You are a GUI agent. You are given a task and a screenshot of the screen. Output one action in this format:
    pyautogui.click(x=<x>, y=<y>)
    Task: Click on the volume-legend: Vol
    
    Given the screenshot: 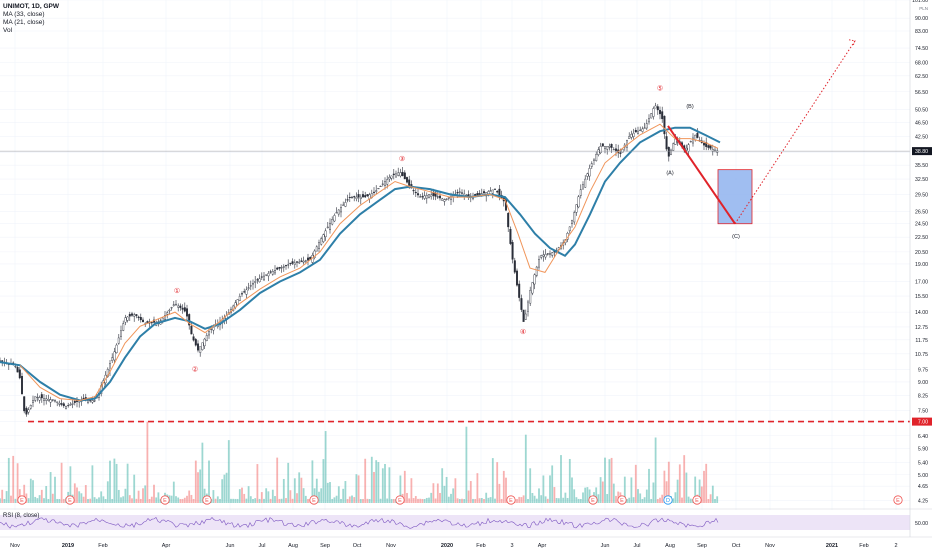 What is the action you would take?
    pyautogui.click(x=8, y=30)
    